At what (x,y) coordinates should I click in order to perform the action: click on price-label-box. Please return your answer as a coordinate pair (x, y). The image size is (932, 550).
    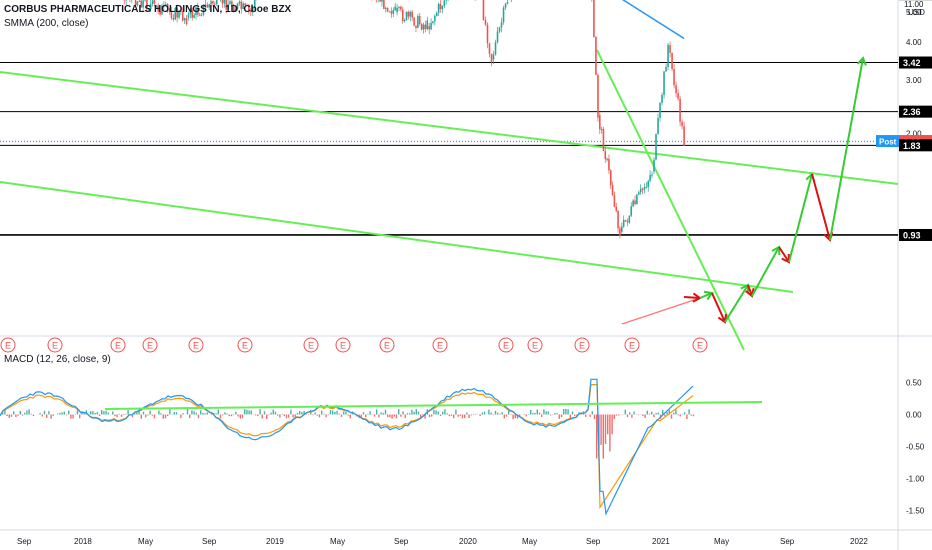
    Looking at the image, I should click on (915, 145).